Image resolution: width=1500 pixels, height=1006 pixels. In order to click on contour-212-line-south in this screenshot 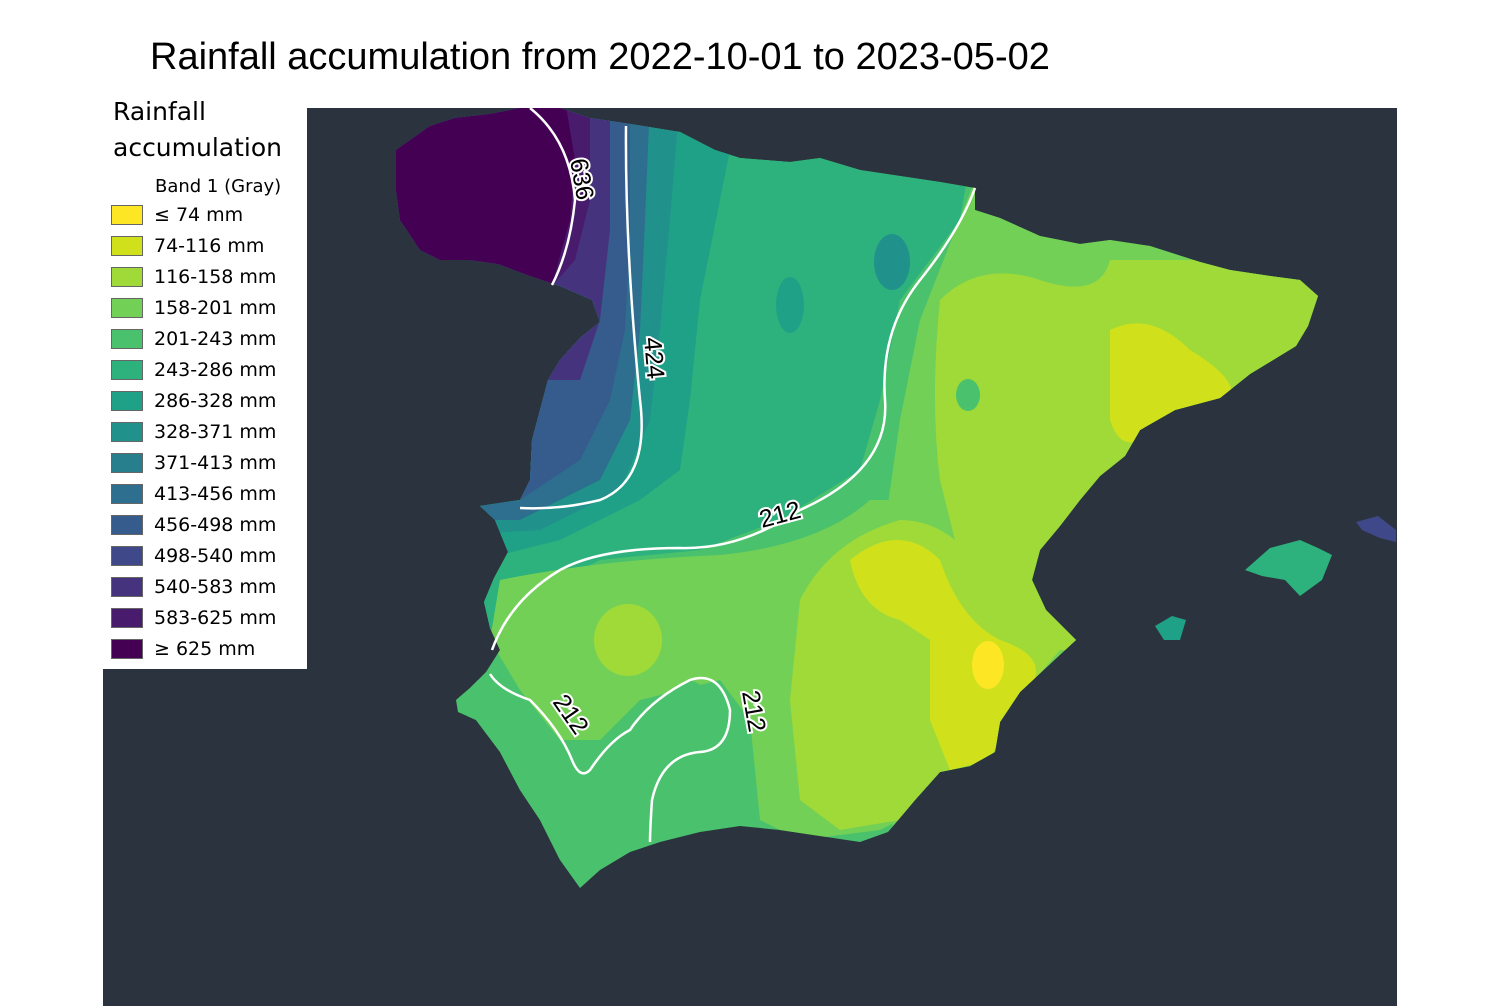, I will do `click(610, 758)`.